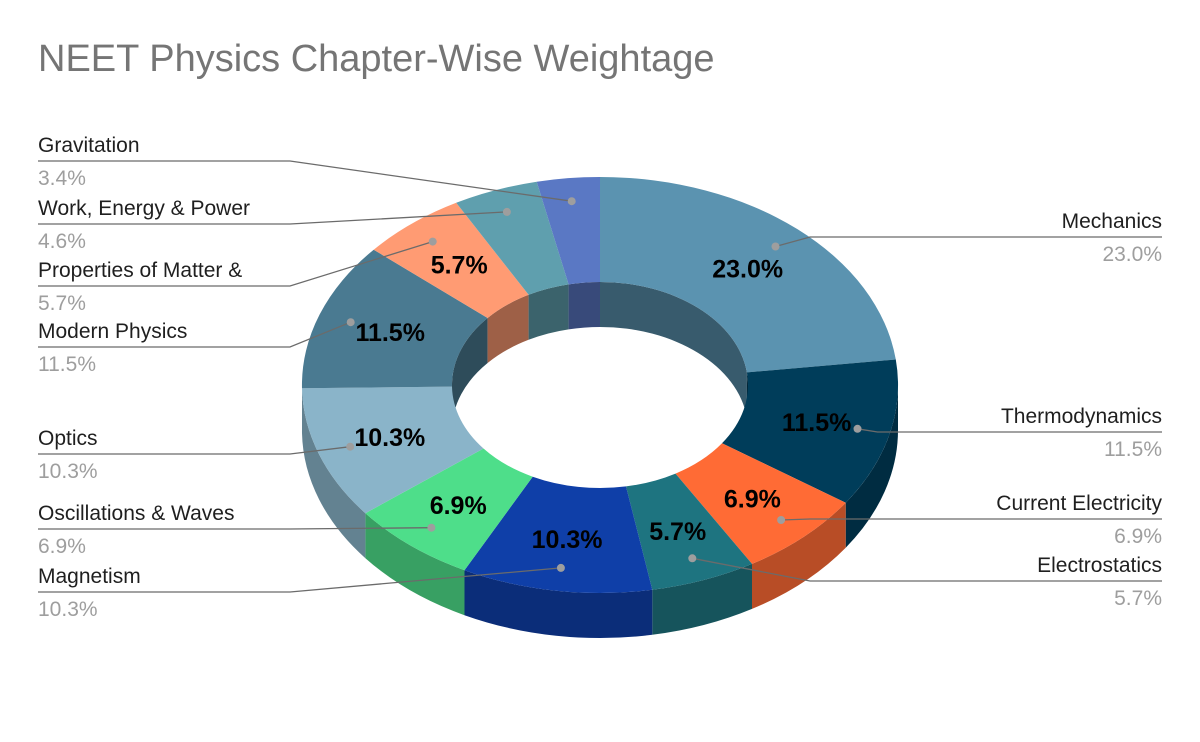 Image resolution: width=1200 pixels, height=742 pixels. I want to click on inner-wall-gravitation, so click(584, 306).